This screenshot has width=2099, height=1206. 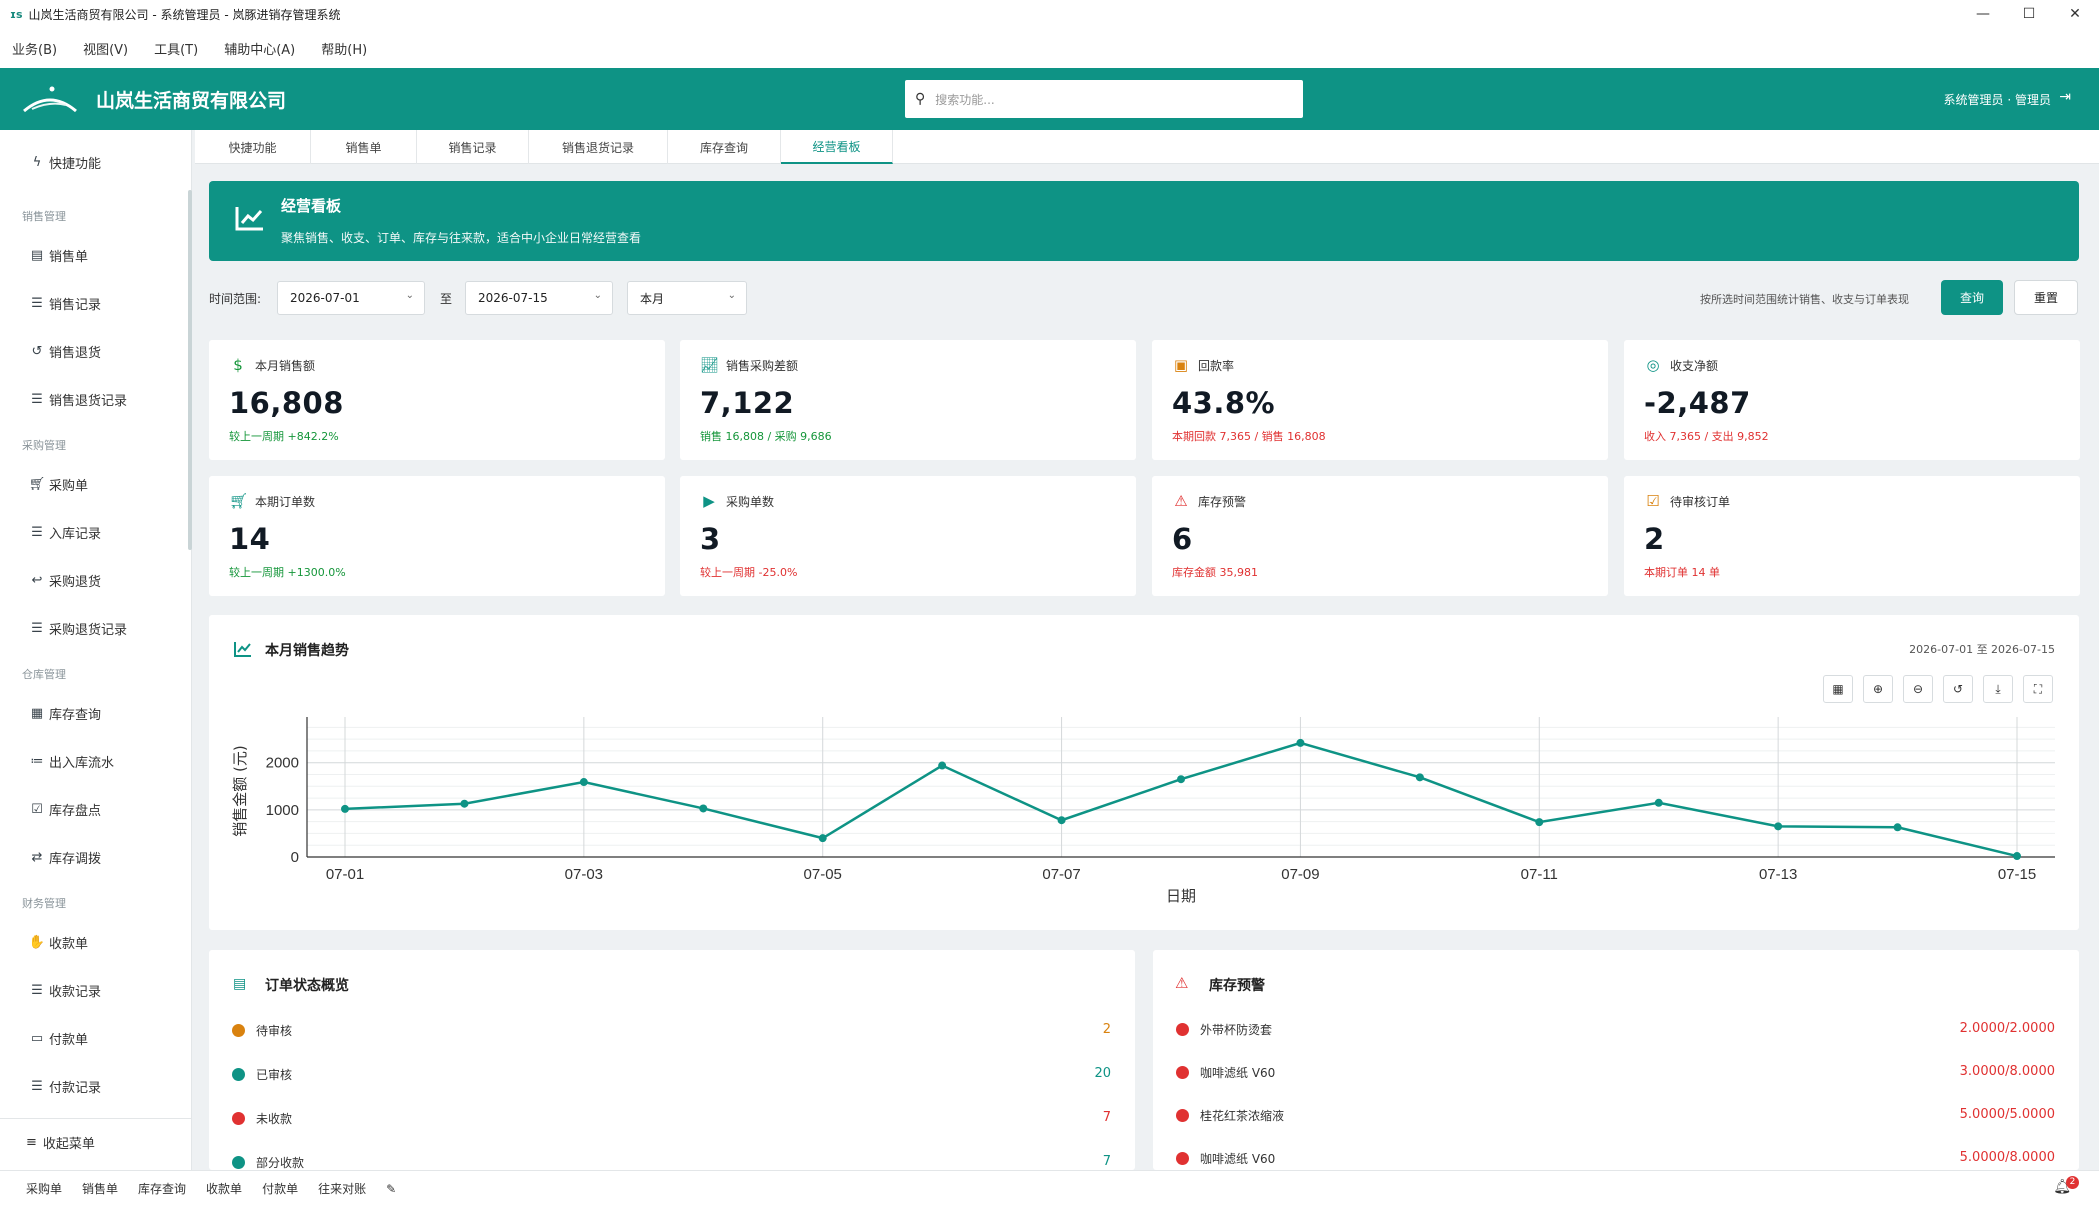 I want to click on sidebar-item-label: 采购退货, so click(x=75, y=582).